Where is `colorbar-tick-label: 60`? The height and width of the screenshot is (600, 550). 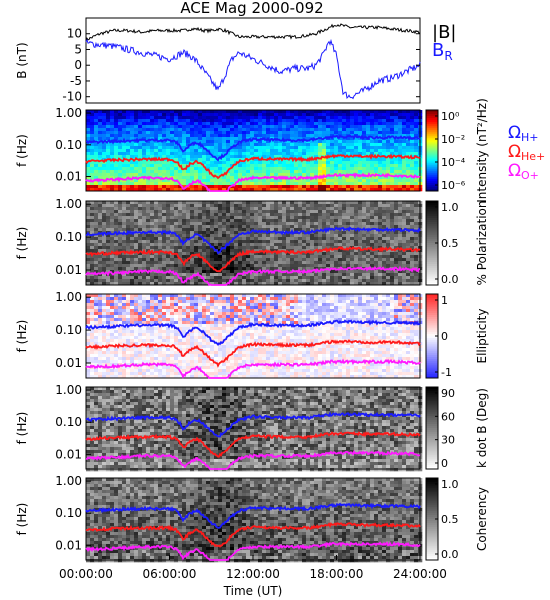
colorbar-tick-label: 60 is located at coordinates (448, 416).